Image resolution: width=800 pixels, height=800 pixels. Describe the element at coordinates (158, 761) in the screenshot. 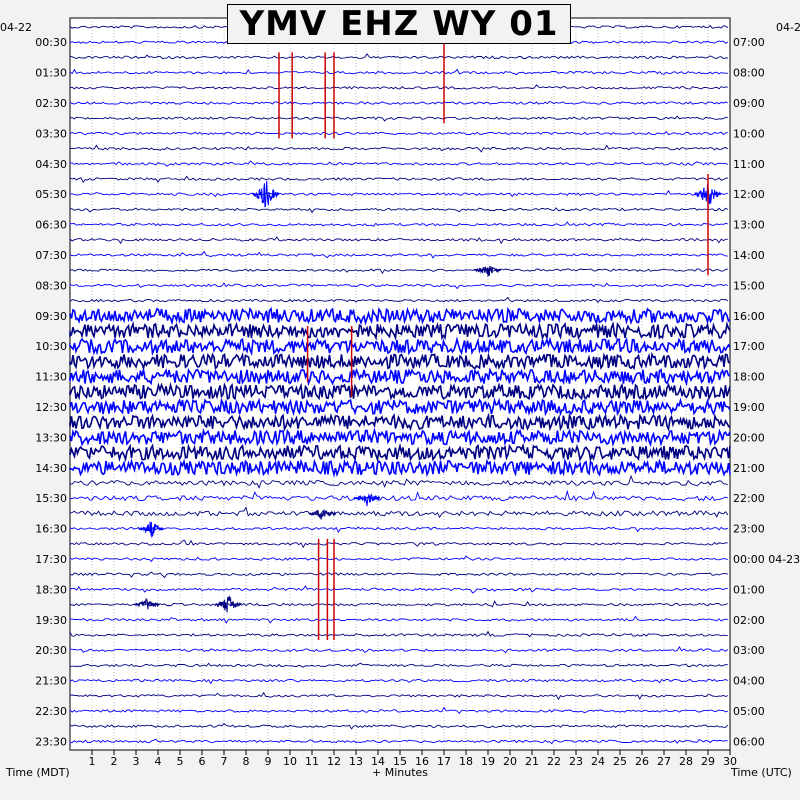

I see `x-tick-label: 4` at that location.